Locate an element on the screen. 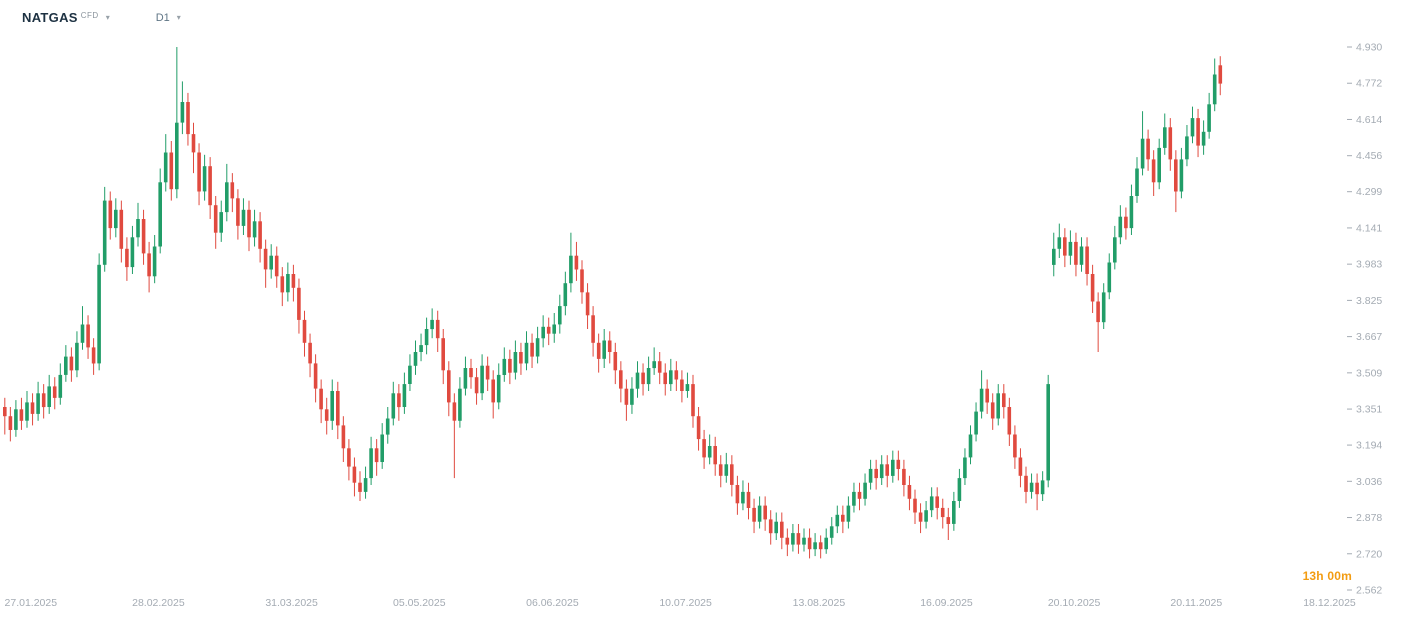 This screenshot has height=623, width=1426. time-axis-label: 05.05.2025 is located at coordinates (419, 603).